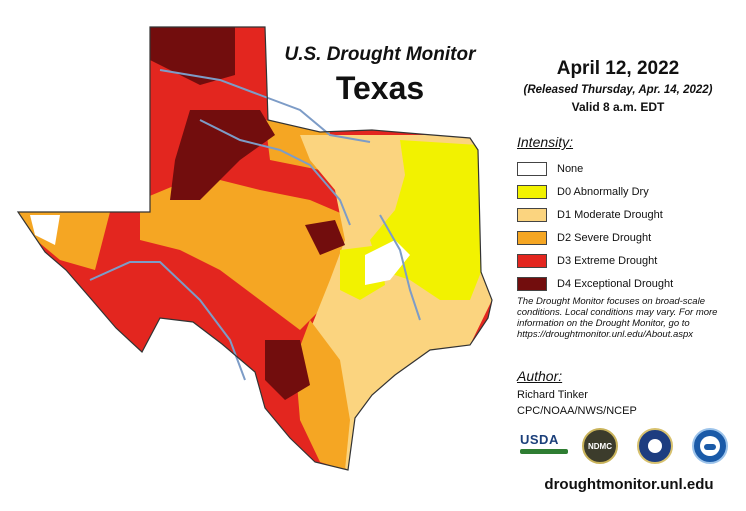  I want to click on legend-item: D0 Abnormally Dry, so click(595, 191).